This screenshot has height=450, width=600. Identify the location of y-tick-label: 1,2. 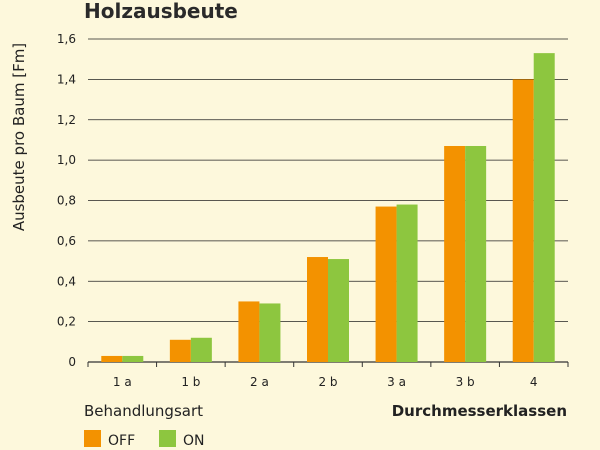
(66, 120).